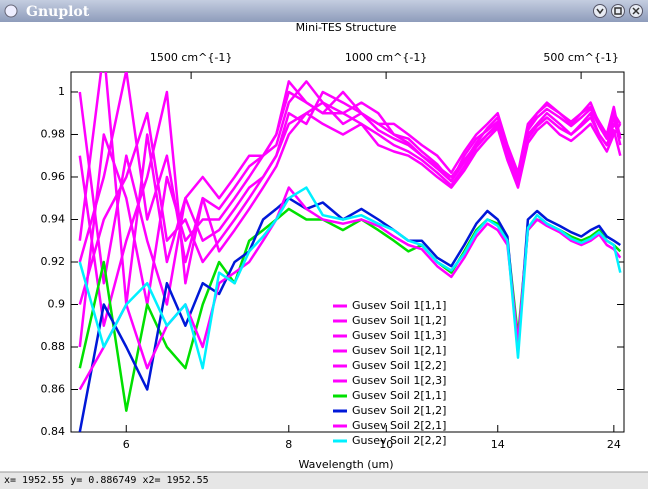  I want to click on x-tick-label: 8, so click(288, 444).